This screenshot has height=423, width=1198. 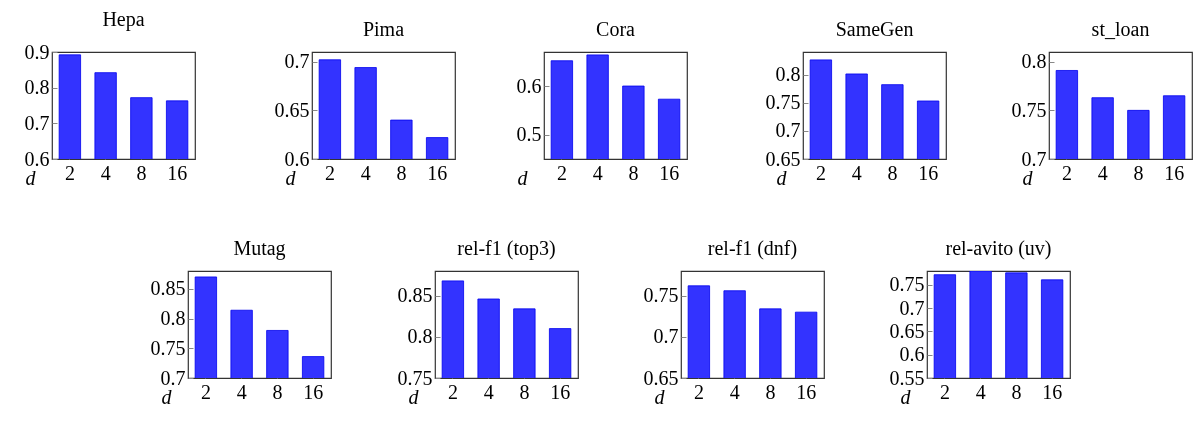 I want to click on chart-title: rel-f1 (dnf), so click(x=752, y=248).